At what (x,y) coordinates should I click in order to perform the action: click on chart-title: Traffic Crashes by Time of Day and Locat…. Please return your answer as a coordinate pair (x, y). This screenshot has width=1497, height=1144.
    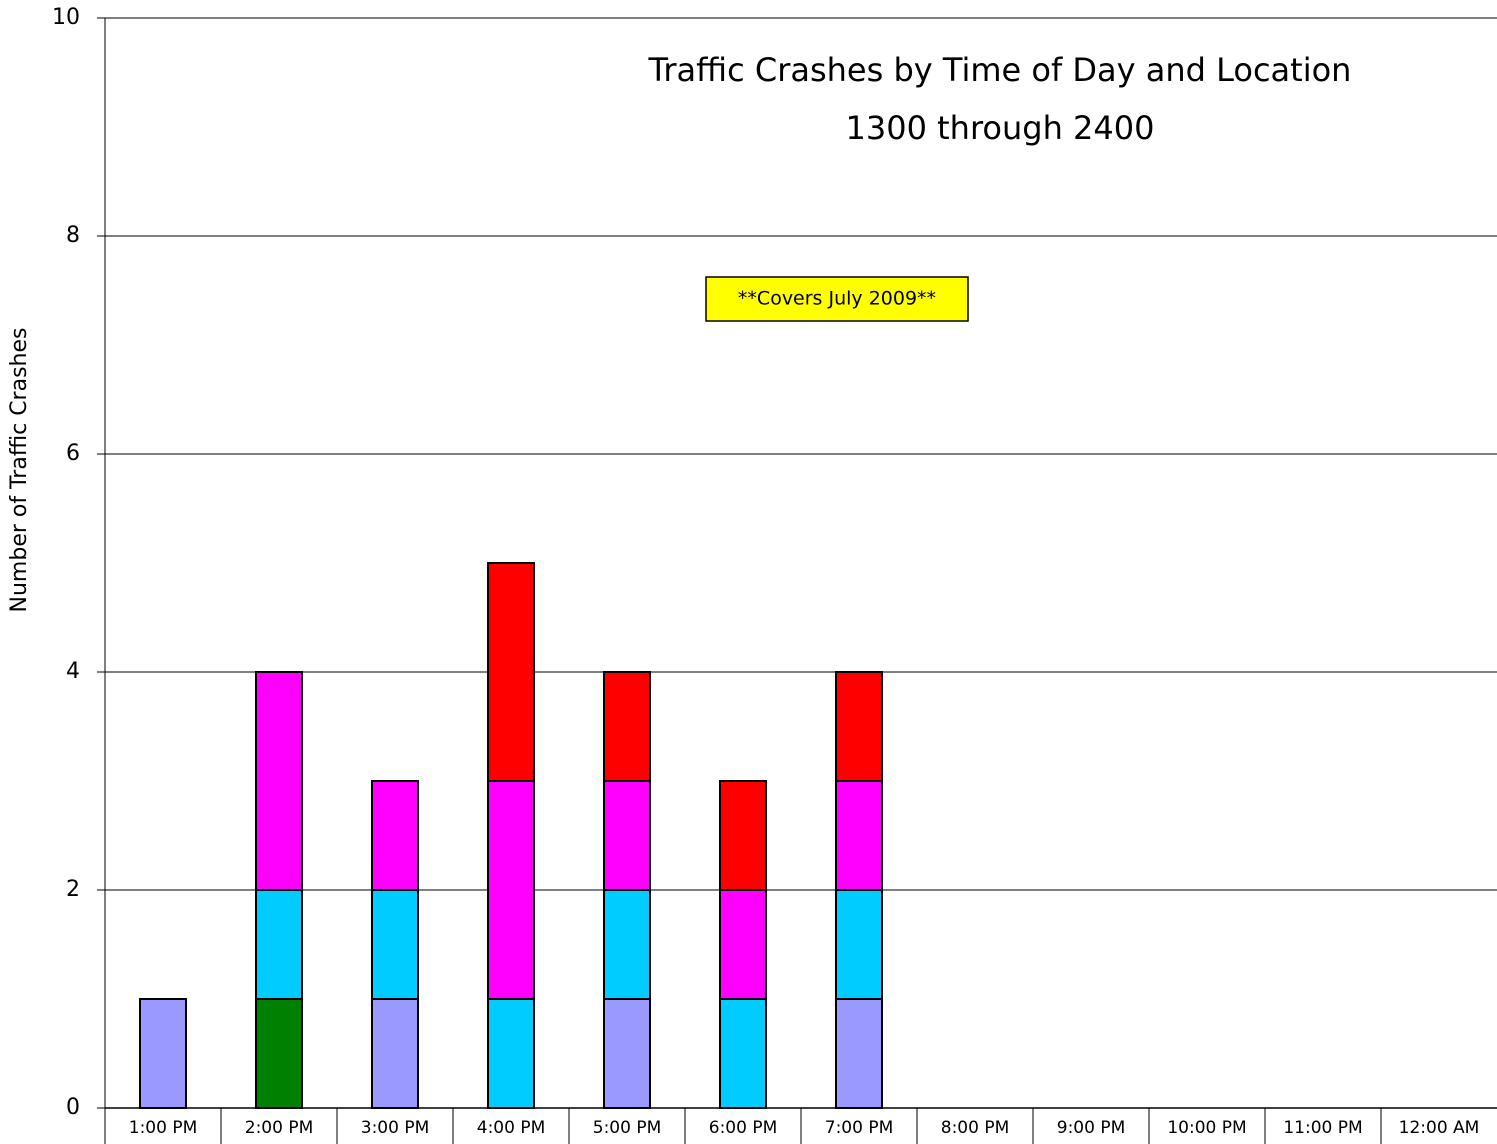
    Looking at the image, I should click on (1000, 70).